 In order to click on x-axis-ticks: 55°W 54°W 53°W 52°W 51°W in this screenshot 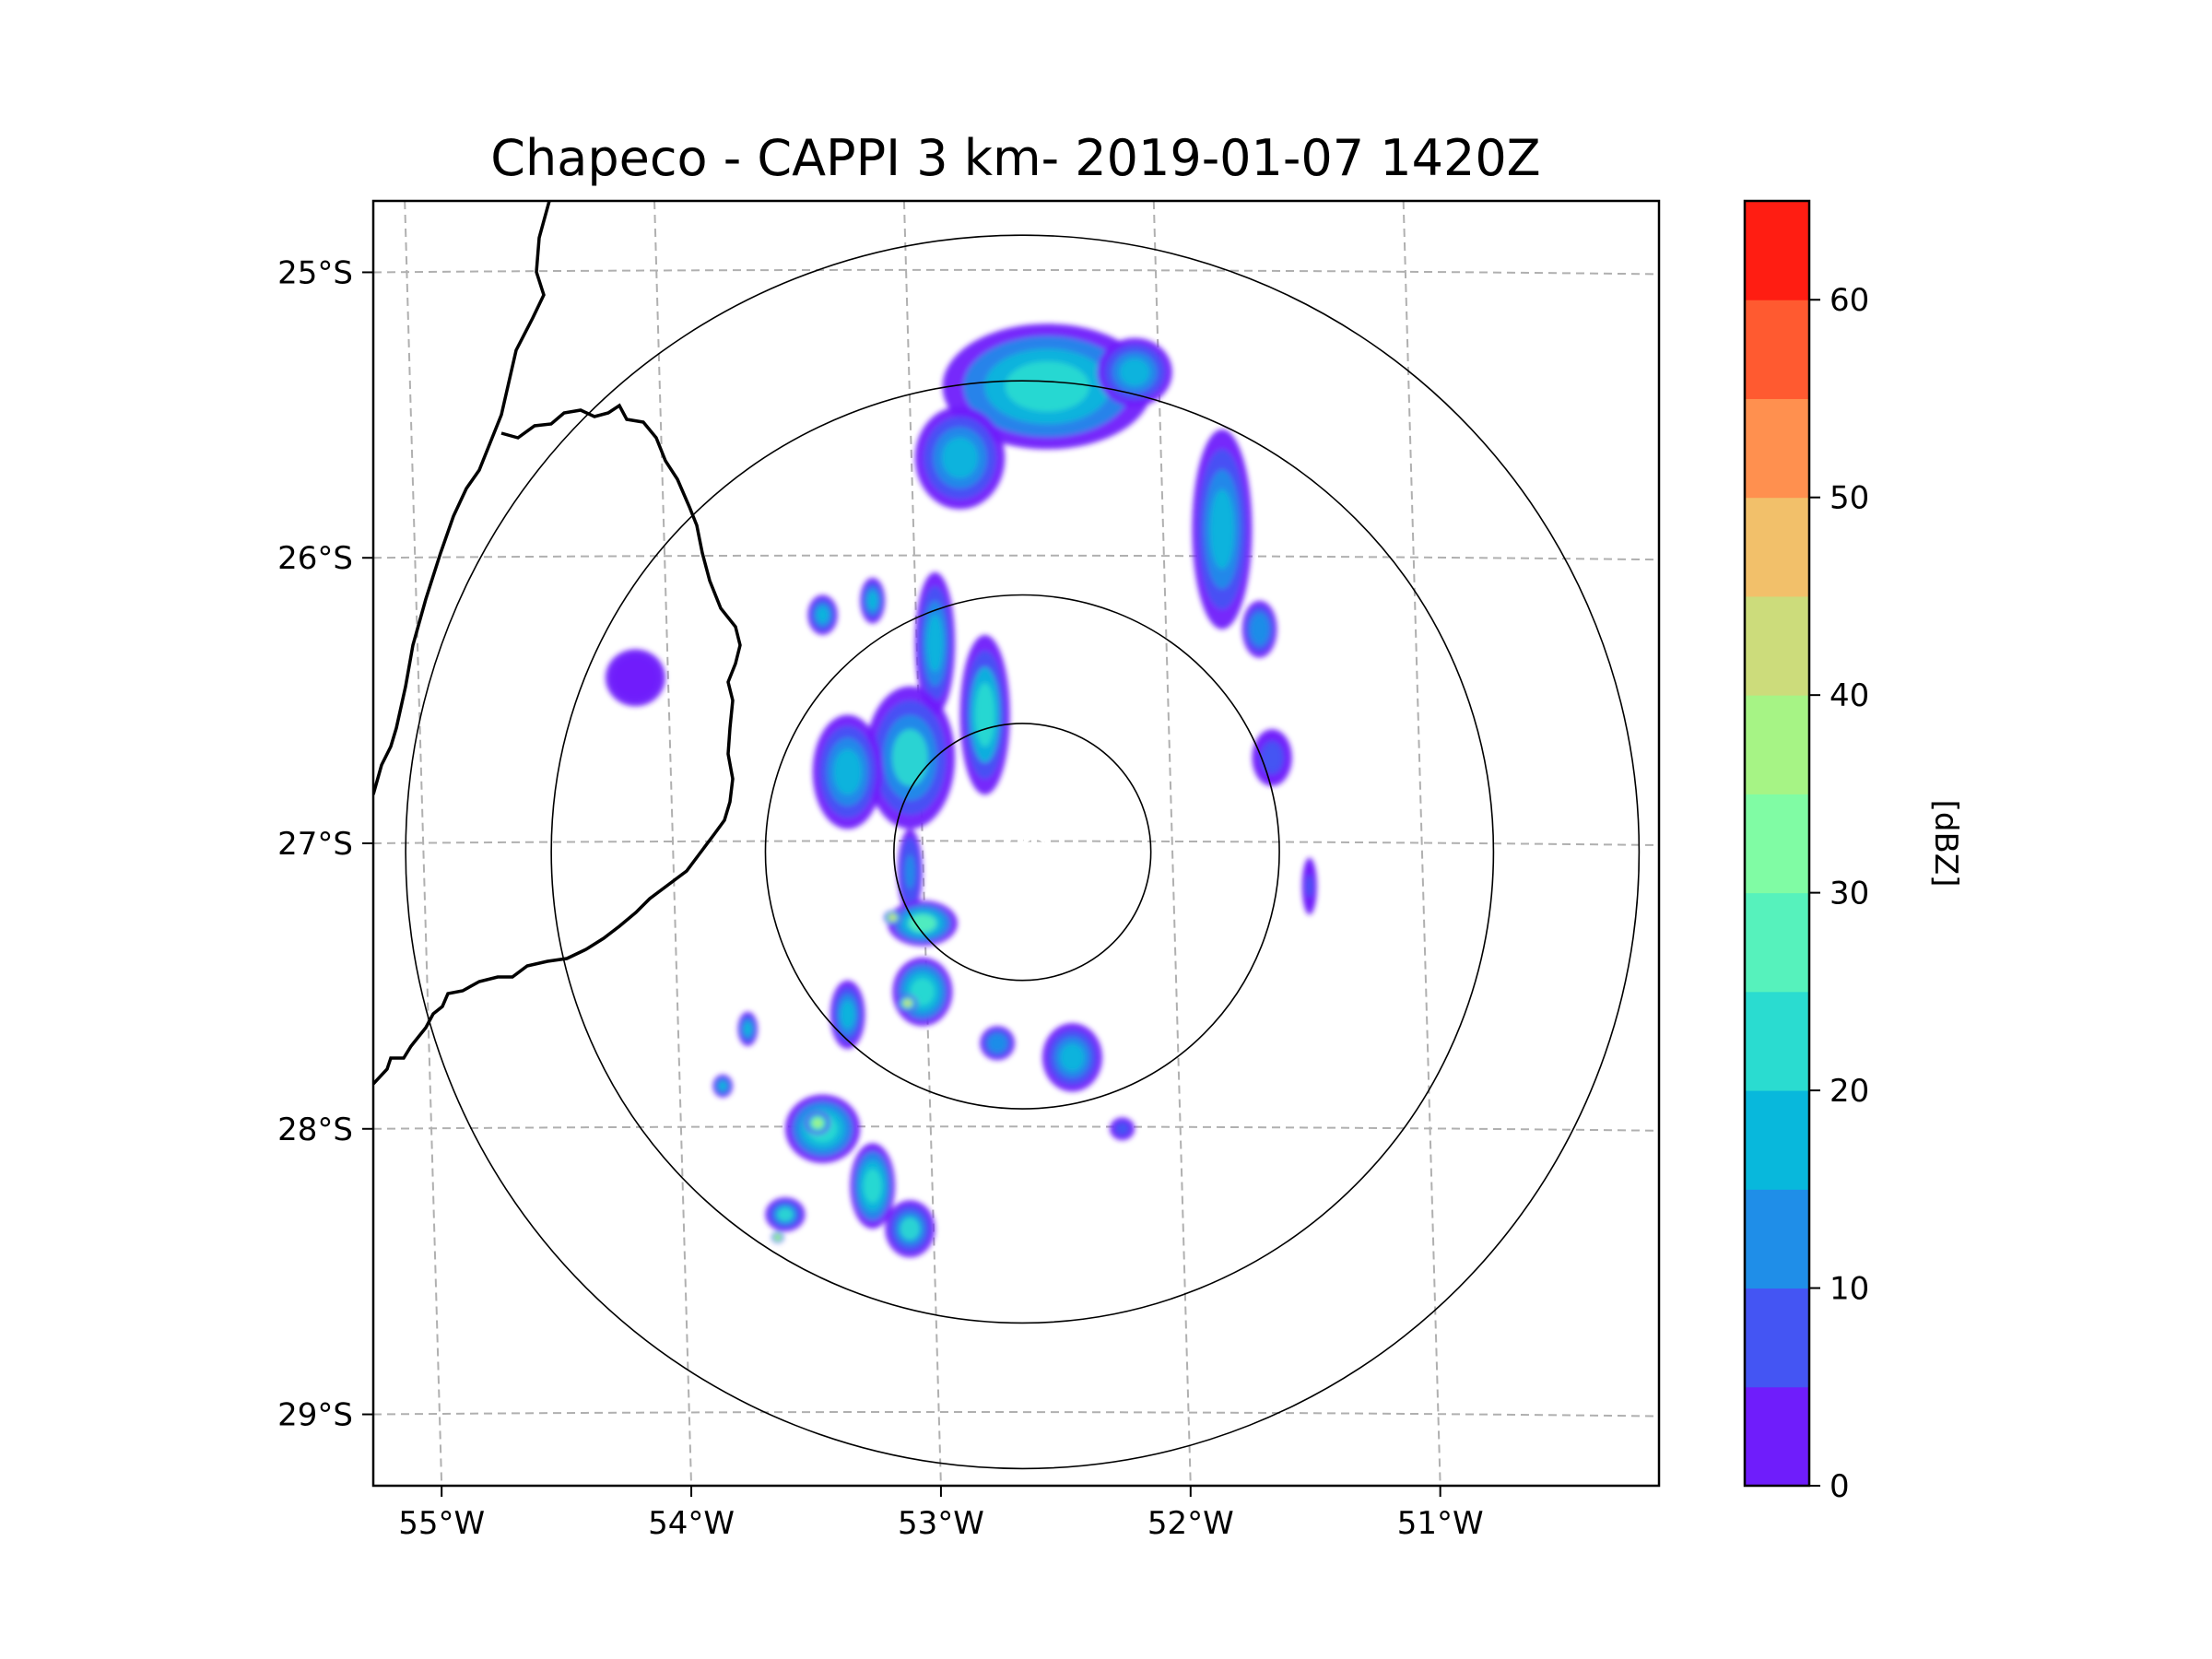, I will do `click(941, 1514)`.